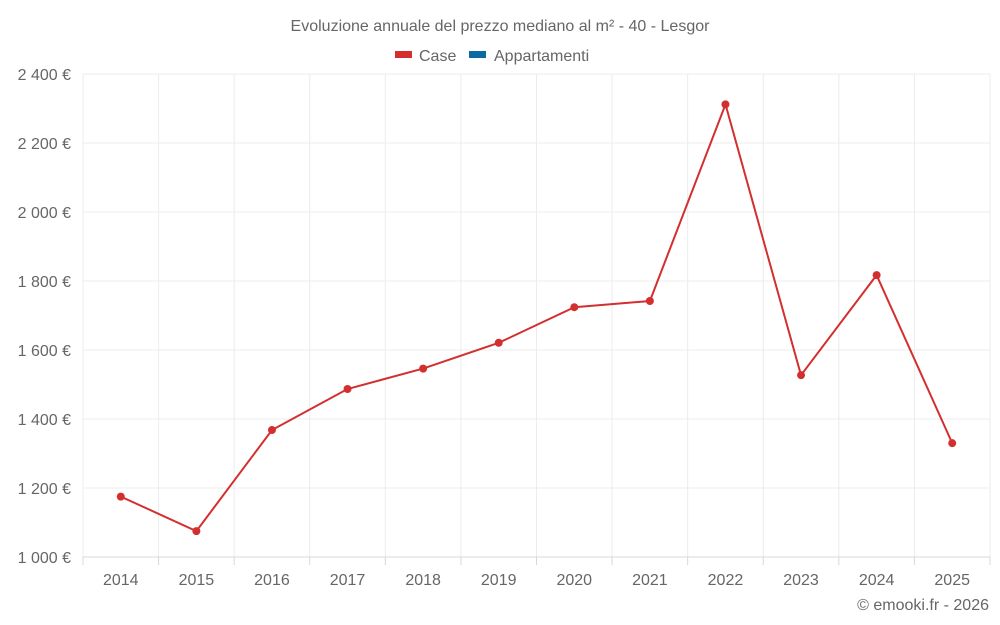  Describe the element at coordinates (574, 580) in the screenshot. I see `x-tick-label: 2020` at that location.